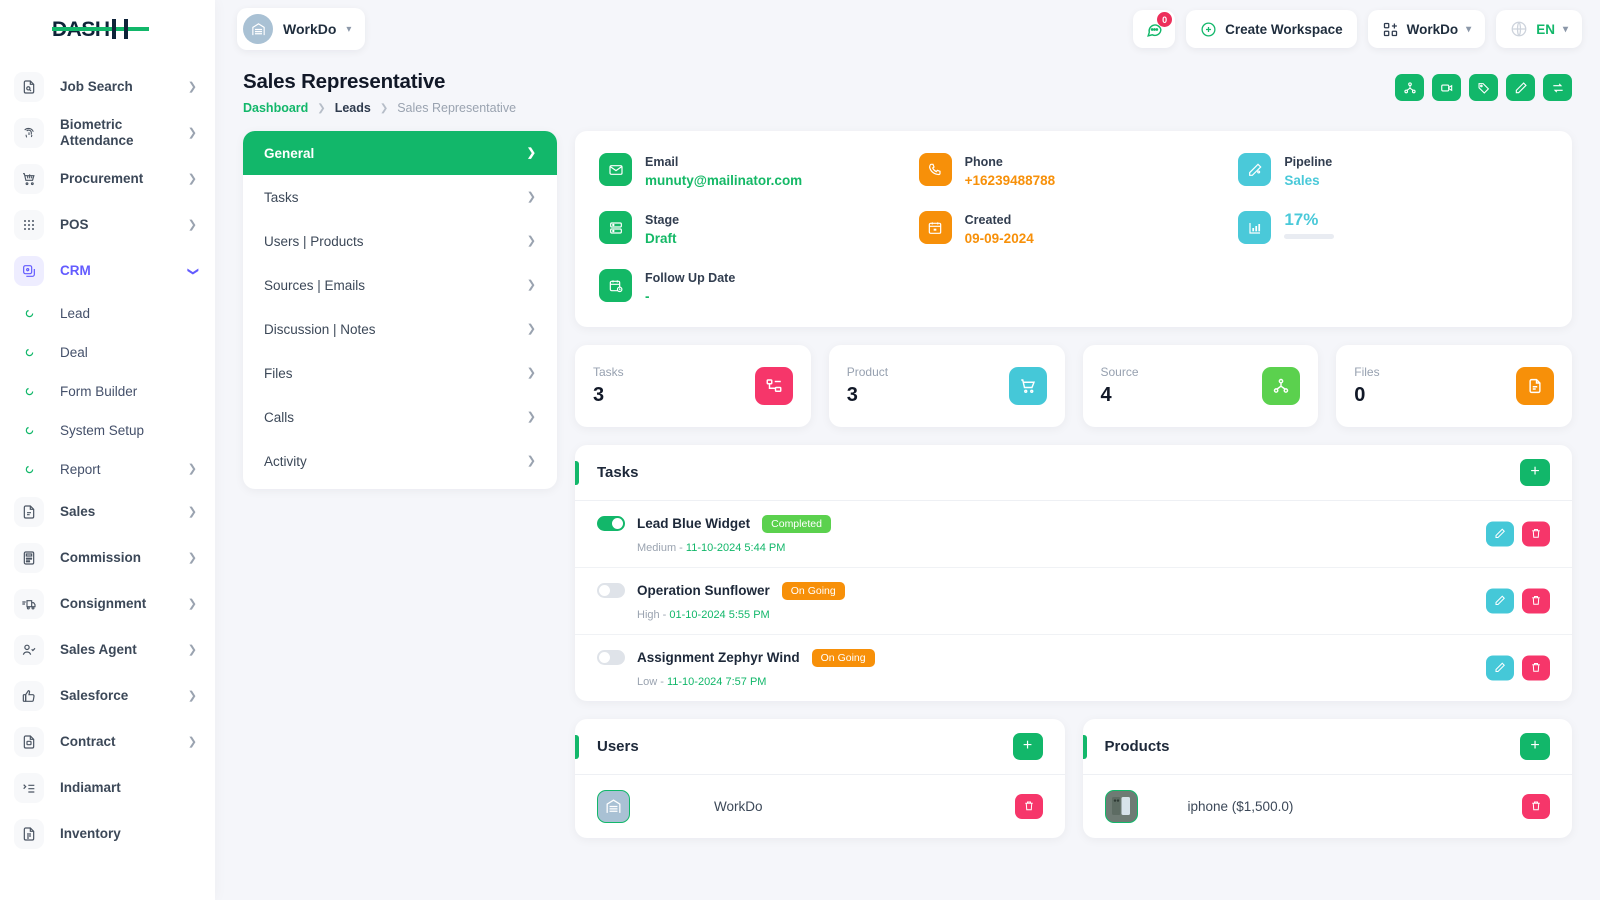 The width and height of the screenshot is (1600, 900). I want to click on tab-activity: Activity ❯, so click(400, 461).